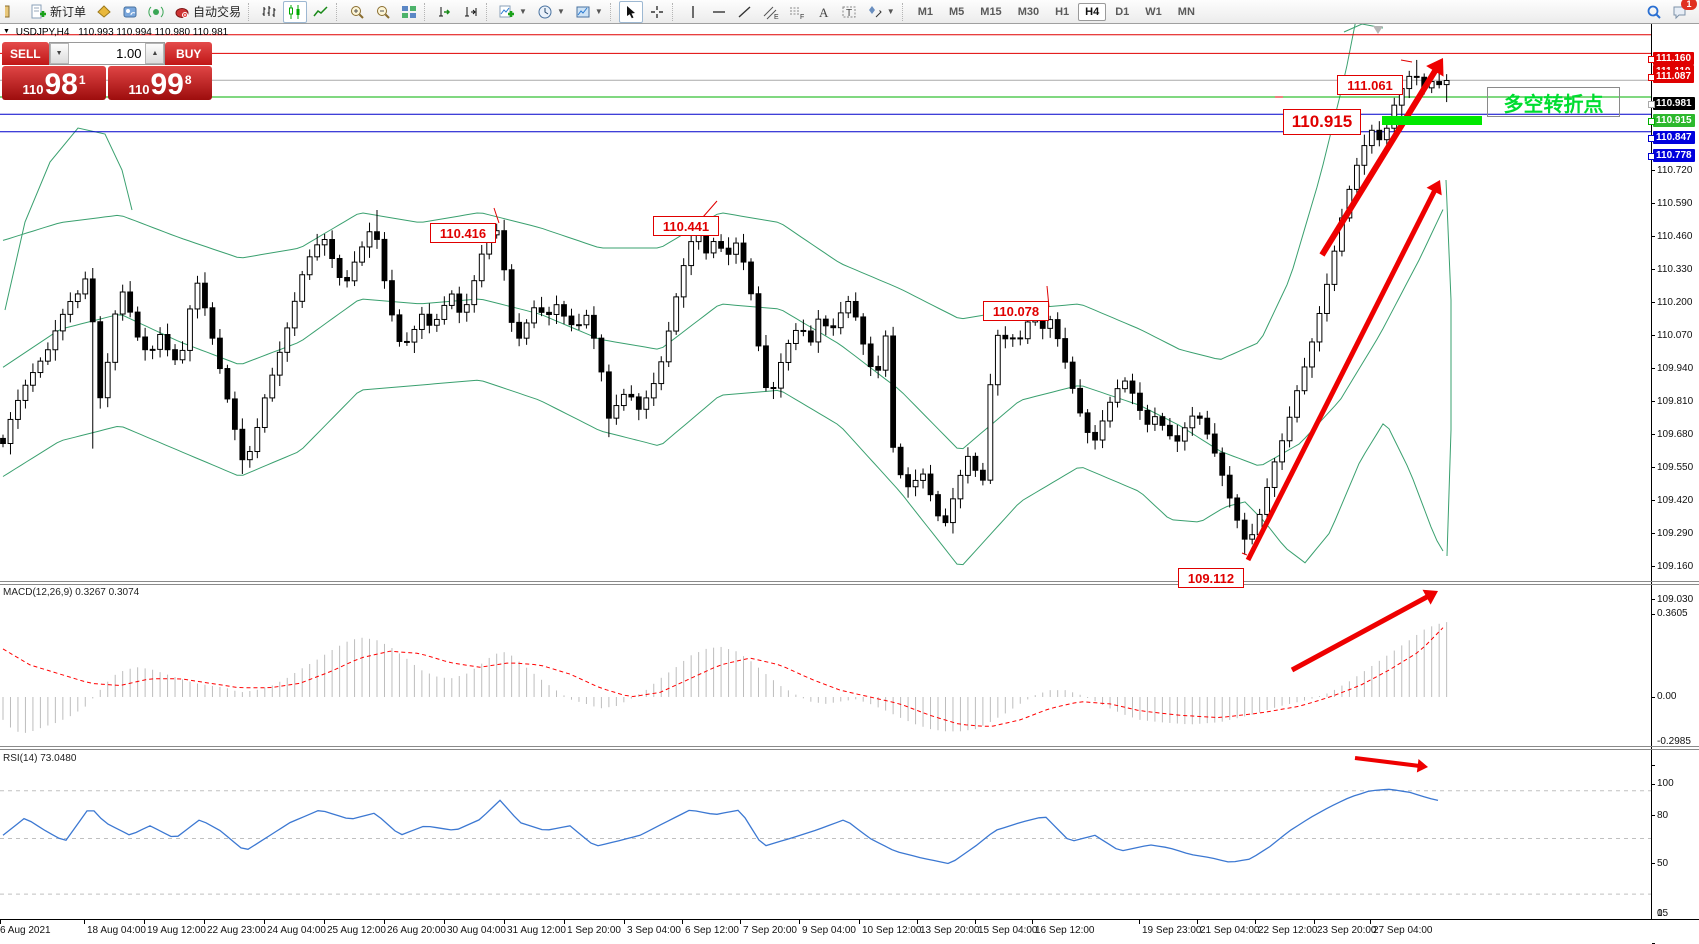 The image size is (1699, 944). What do you see at coordinates (357, 12) in the screenshot?
I see `zoom-in-button` at bounding box center [357, 12].